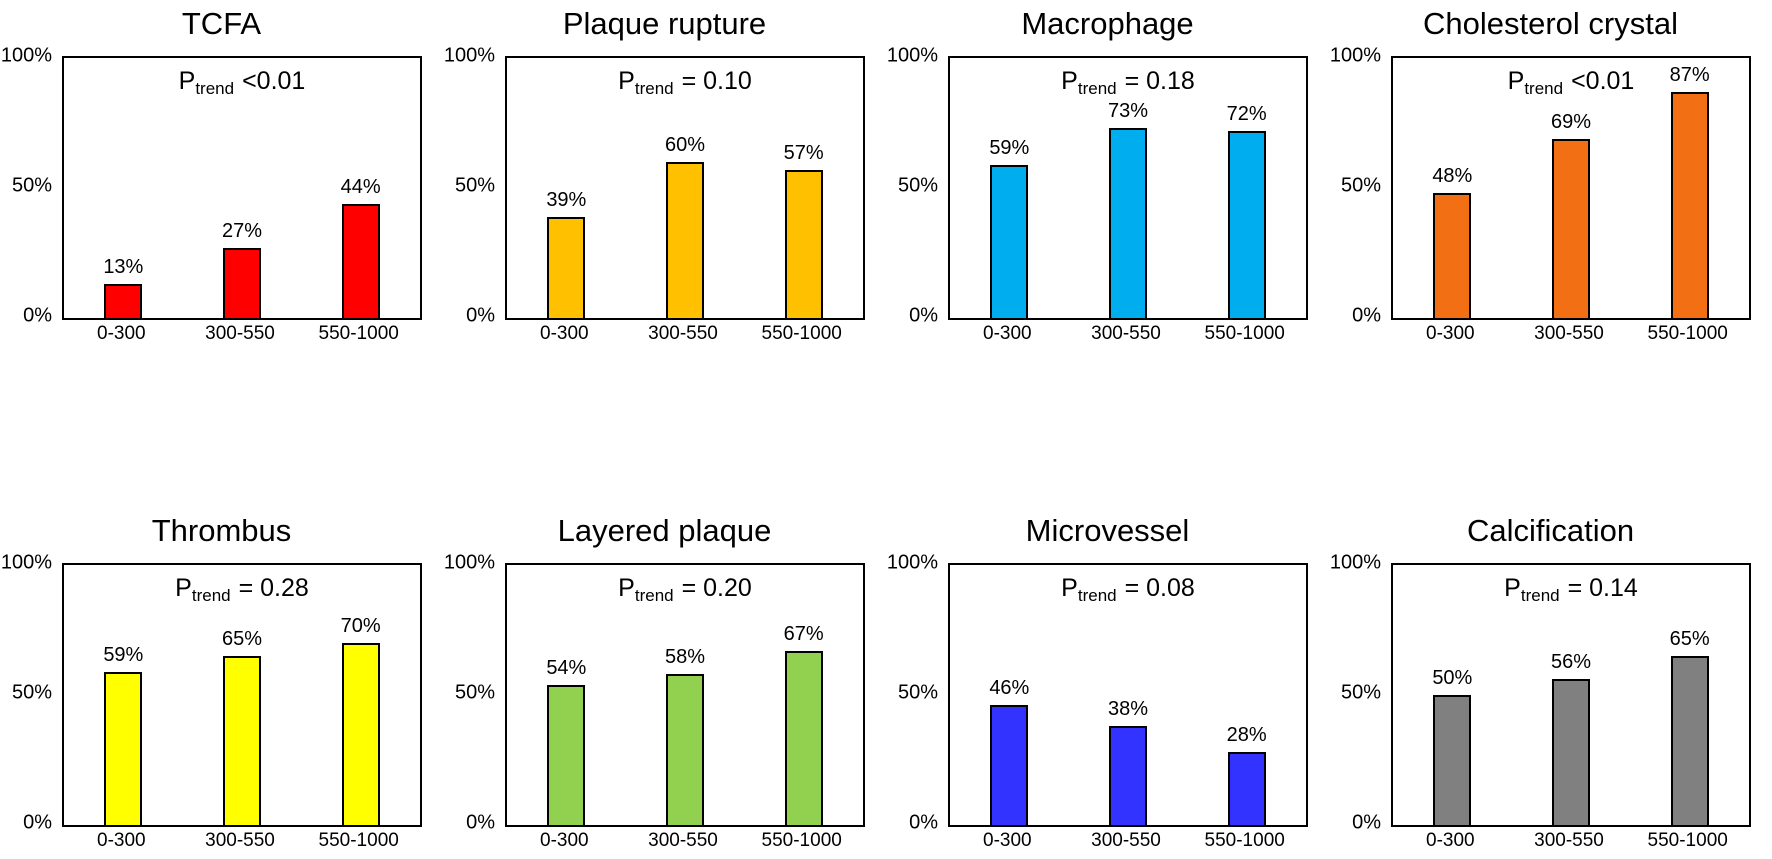 The height and width of the screenshot is (859, 1772). I want to click on bar-slot: 50%, so click(1452, 695).